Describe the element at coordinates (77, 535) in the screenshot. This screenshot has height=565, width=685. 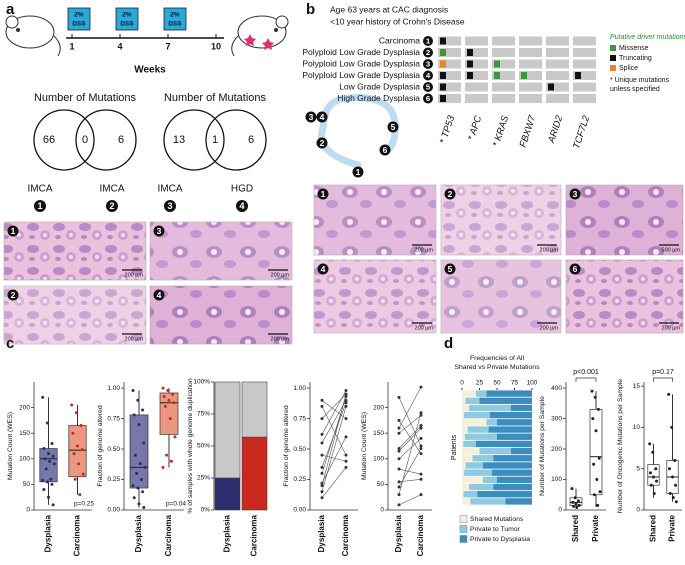
I see `category-label: Carcinoma` at that location.